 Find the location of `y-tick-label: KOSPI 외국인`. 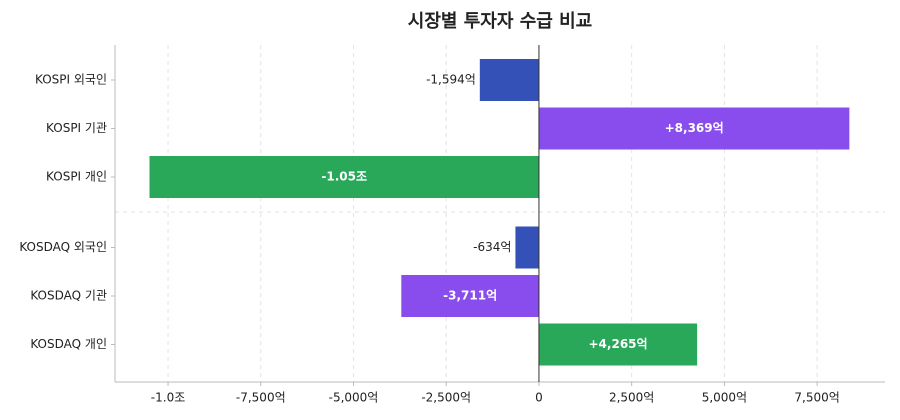

y-tick-label: KOSPI 외국인 is located at coordinates (71, 80).